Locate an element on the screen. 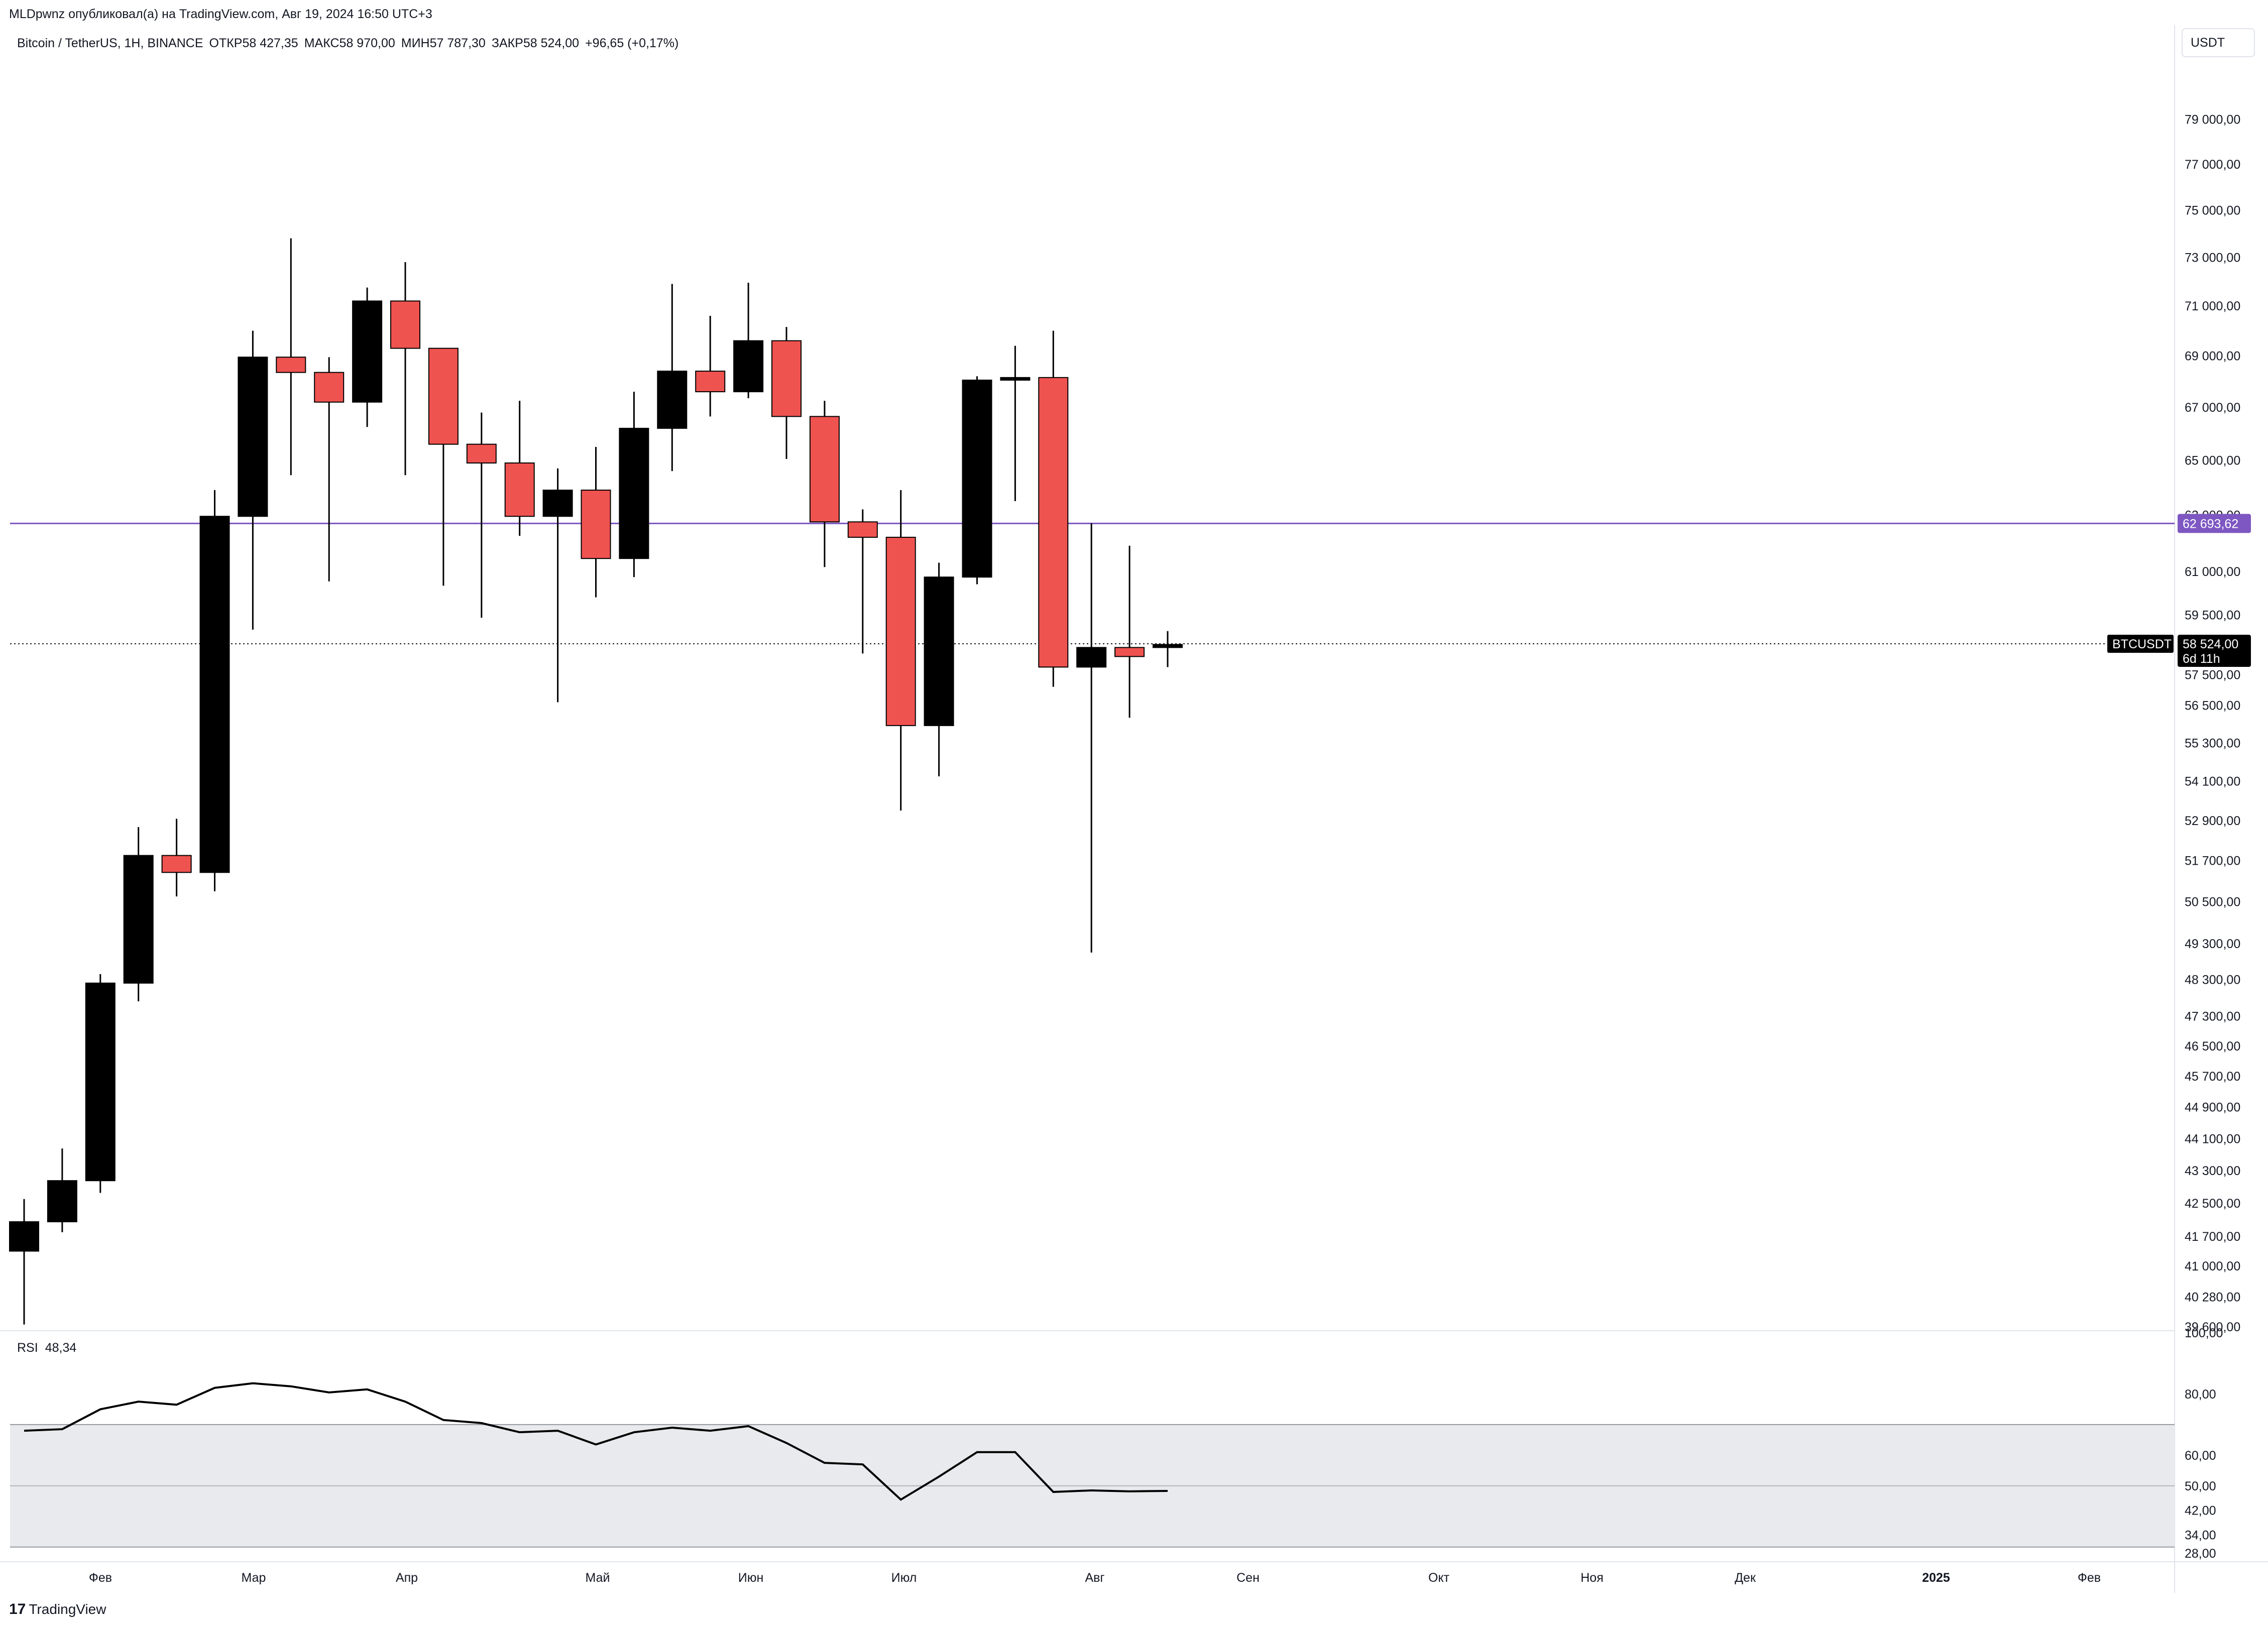 Image resolution: width=2268 pixels, height=1625 pixels. price-tick-label: 77 000,00 is located at coordinates (2212, 165).